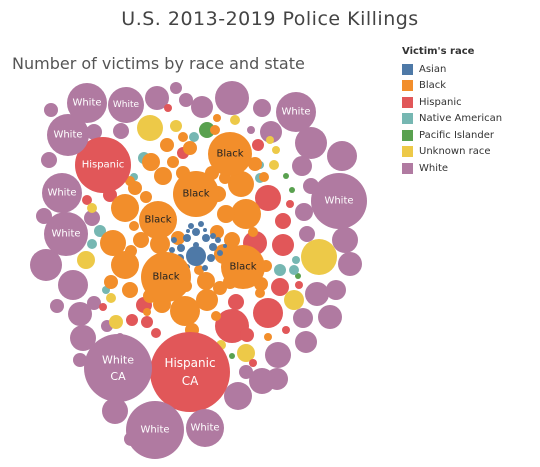 The image size is (540, 467). I want to click on legend-item: Black, so click(452, 86).